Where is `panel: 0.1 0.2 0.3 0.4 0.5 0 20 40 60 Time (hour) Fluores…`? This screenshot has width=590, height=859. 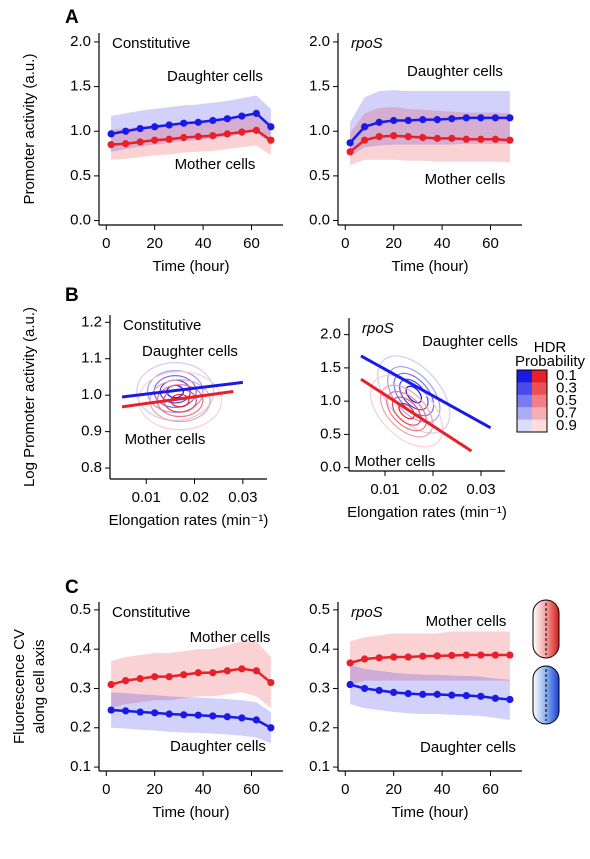 panel: 0.1 0.2 0.3 0.4 0.5 0 20 40 60 Time (hour) Fluores… is located at coordinates (147, 711).